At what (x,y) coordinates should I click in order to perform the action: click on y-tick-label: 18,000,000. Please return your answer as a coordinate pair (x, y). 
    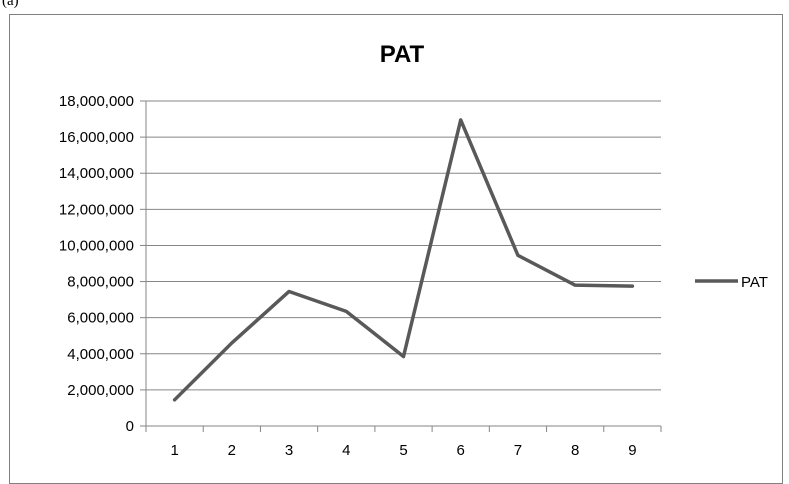
    Looking at the image, I should click on (96, 101).